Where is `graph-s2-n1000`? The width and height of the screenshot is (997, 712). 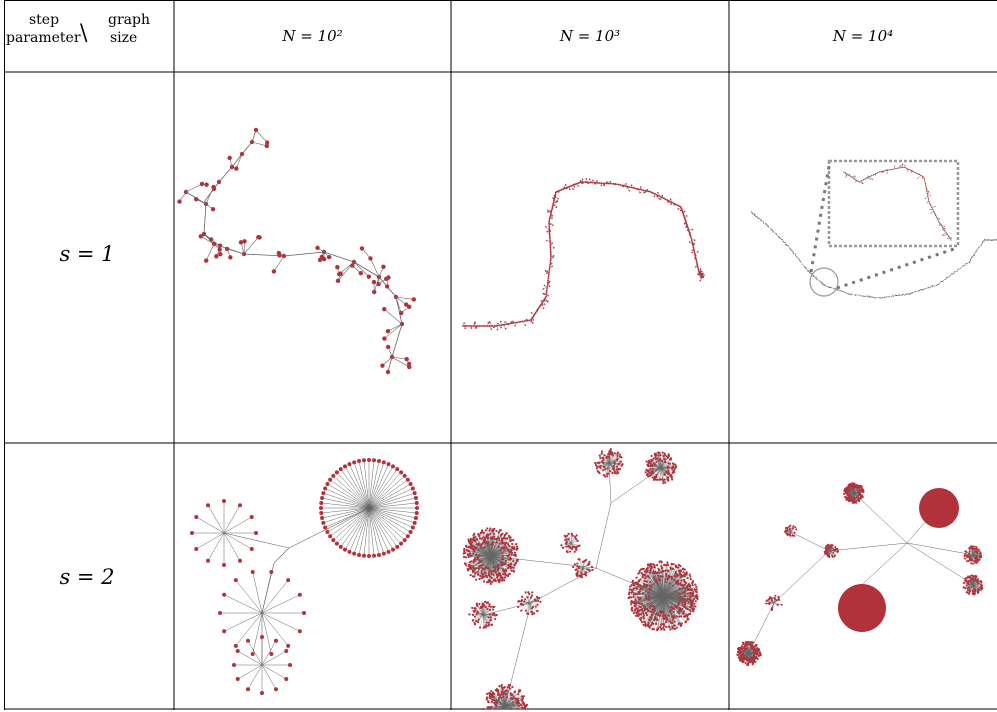 graph-s2-n1000 is located at coordinates (580, 578).